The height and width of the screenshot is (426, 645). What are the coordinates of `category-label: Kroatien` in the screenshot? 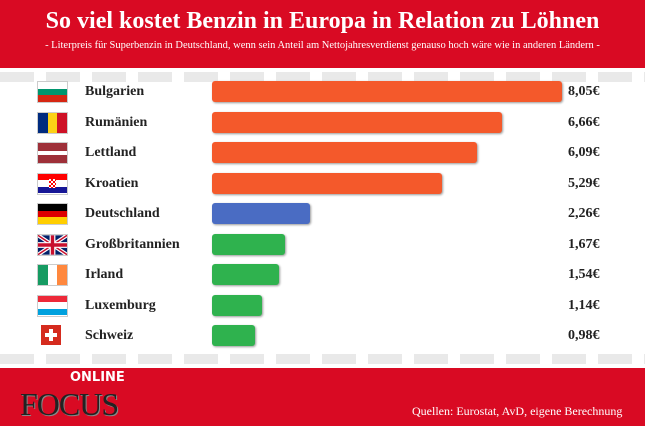 It's located at (112, 183).